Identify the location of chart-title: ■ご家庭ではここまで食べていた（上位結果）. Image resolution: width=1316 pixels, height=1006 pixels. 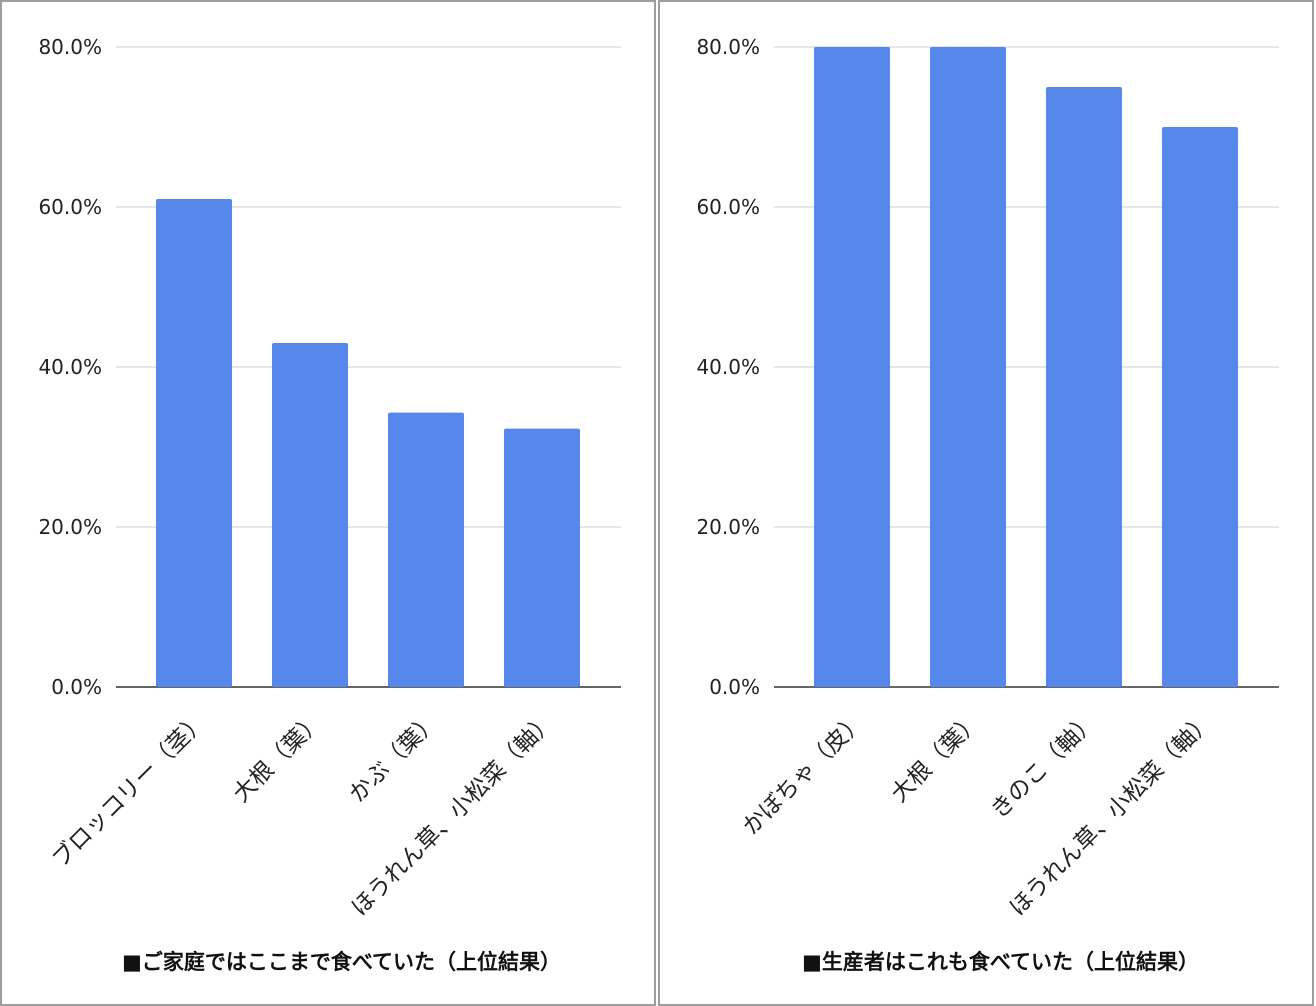
(341, 962).